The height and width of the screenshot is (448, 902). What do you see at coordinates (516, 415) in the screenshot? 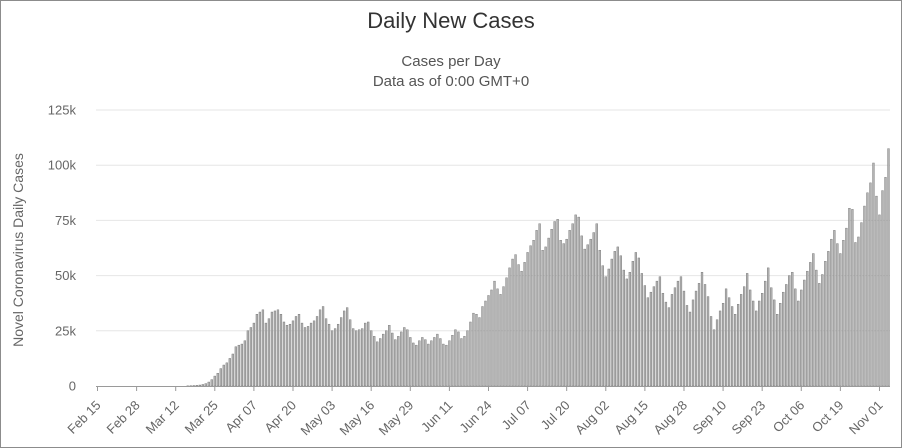
I see `x-tick-label: Jul 07` at bounding box center [516, 415].